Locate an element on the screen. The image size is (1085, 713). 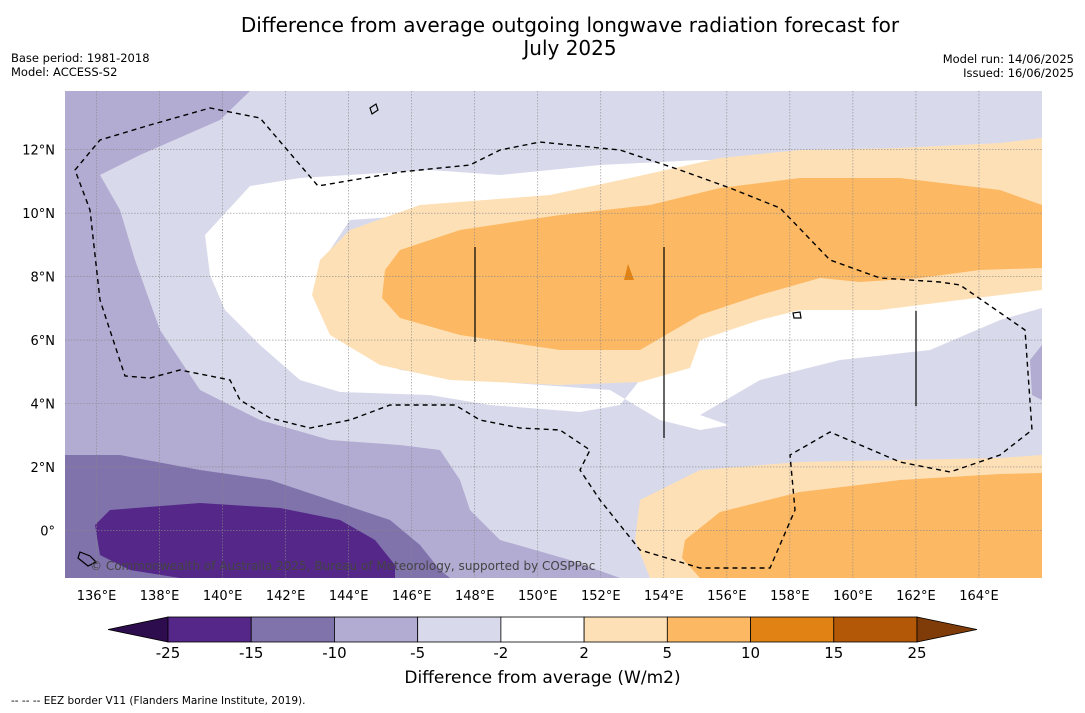
x-tick-label: 142°E is located at coordinates (286, 596).